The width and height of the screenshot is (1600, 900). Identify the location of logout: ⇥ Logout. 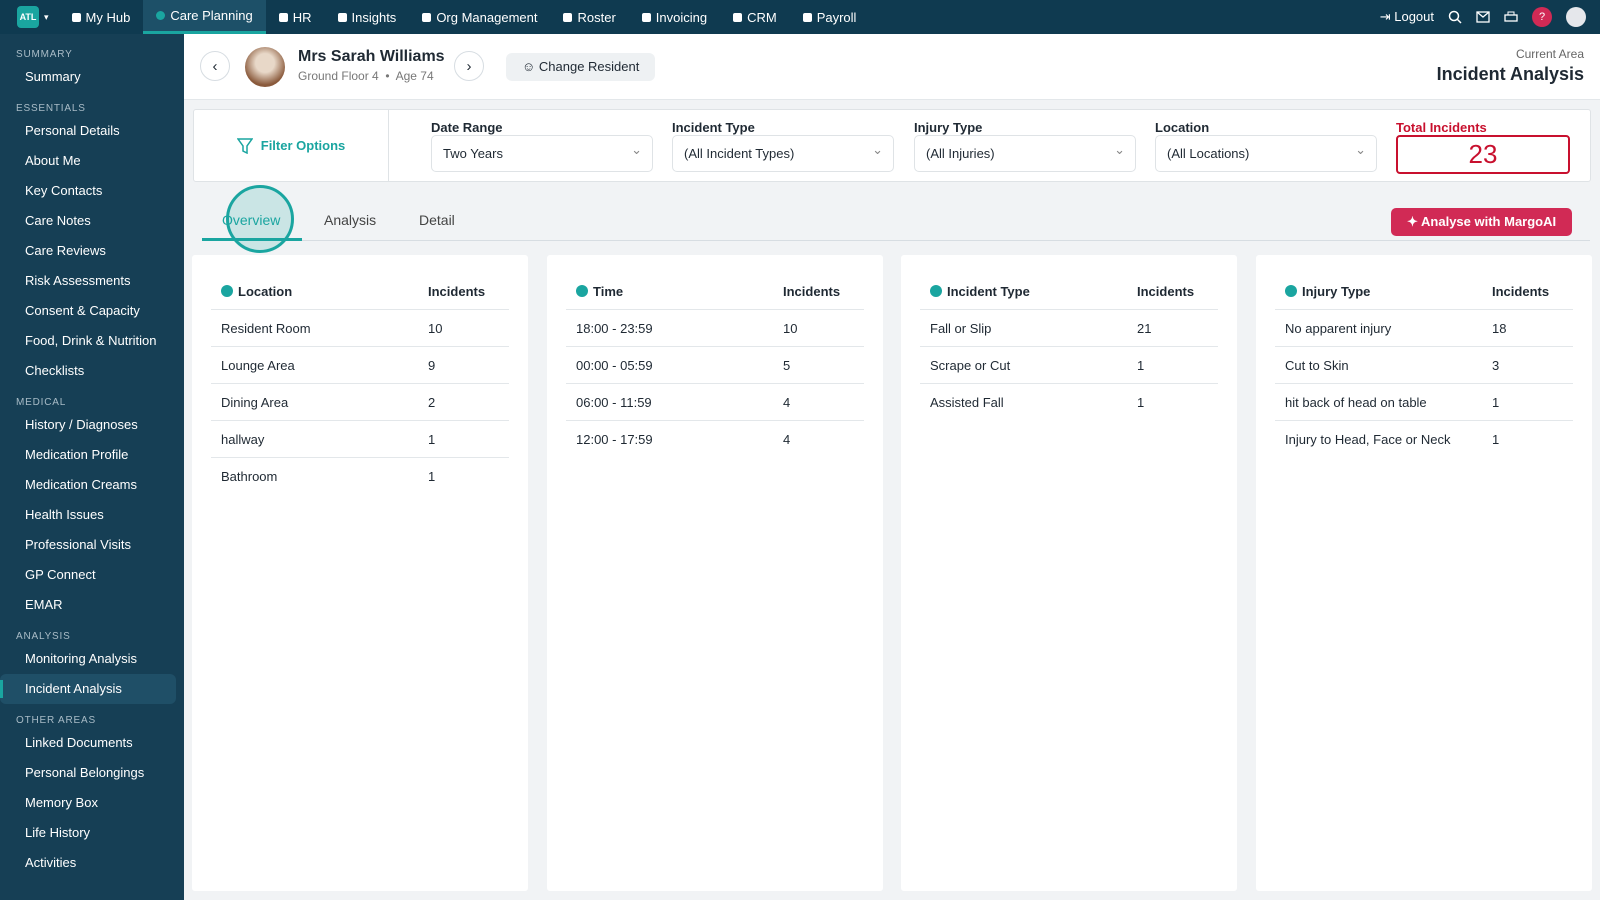
(1406, 16).